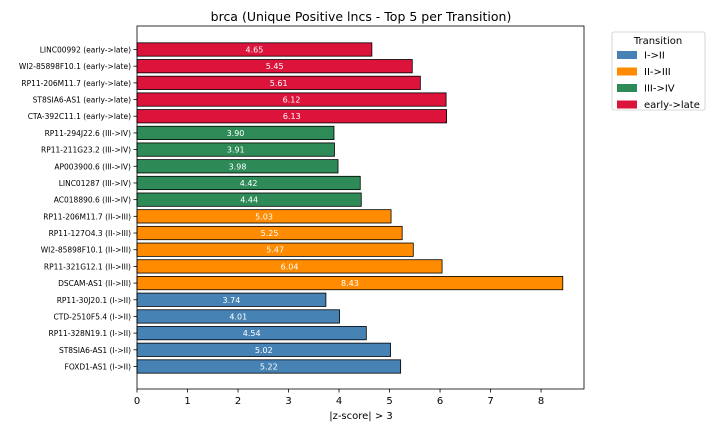 The width and height of the screenshot is (720, 432). I want to click on bar-value-label: 4.42, so click(249, 183).